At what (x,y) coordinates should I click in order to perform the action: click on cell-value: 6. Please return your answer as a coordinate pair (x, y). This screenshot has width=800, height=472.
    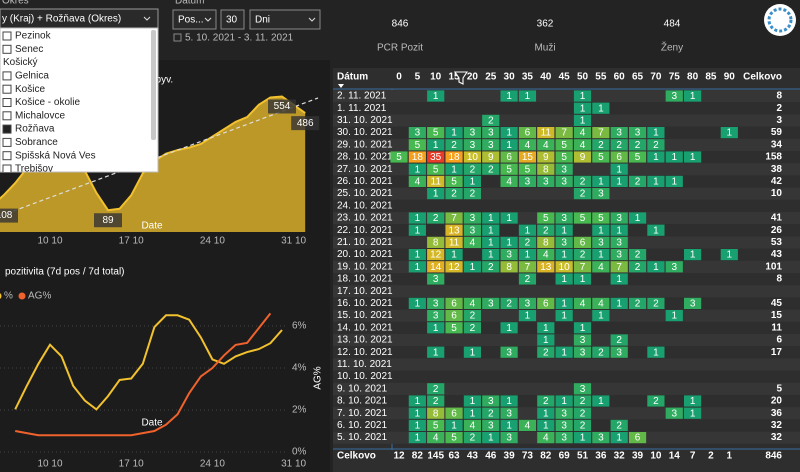
    Looking at the image, I should click on (528, 133).